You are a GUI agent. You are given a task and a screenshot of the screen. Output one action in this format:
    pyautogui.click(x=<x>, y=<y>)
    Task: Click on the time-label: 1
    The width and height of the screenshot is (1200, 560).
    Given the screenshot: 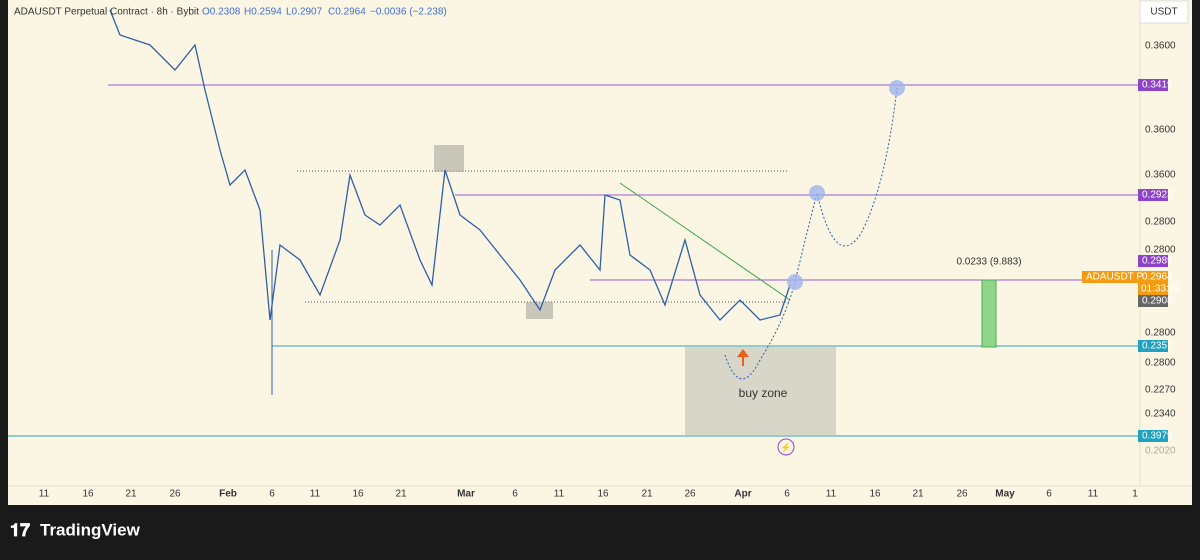 What is the action you would take?
    pyautogui.click(x=1135, y=494)
    